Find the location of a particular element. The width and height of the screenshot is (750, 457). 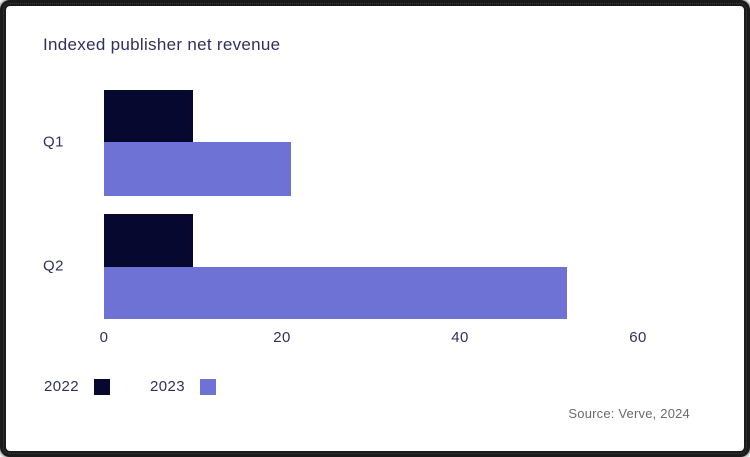

bar-q2-2023 is located at coordinates (335, 293).